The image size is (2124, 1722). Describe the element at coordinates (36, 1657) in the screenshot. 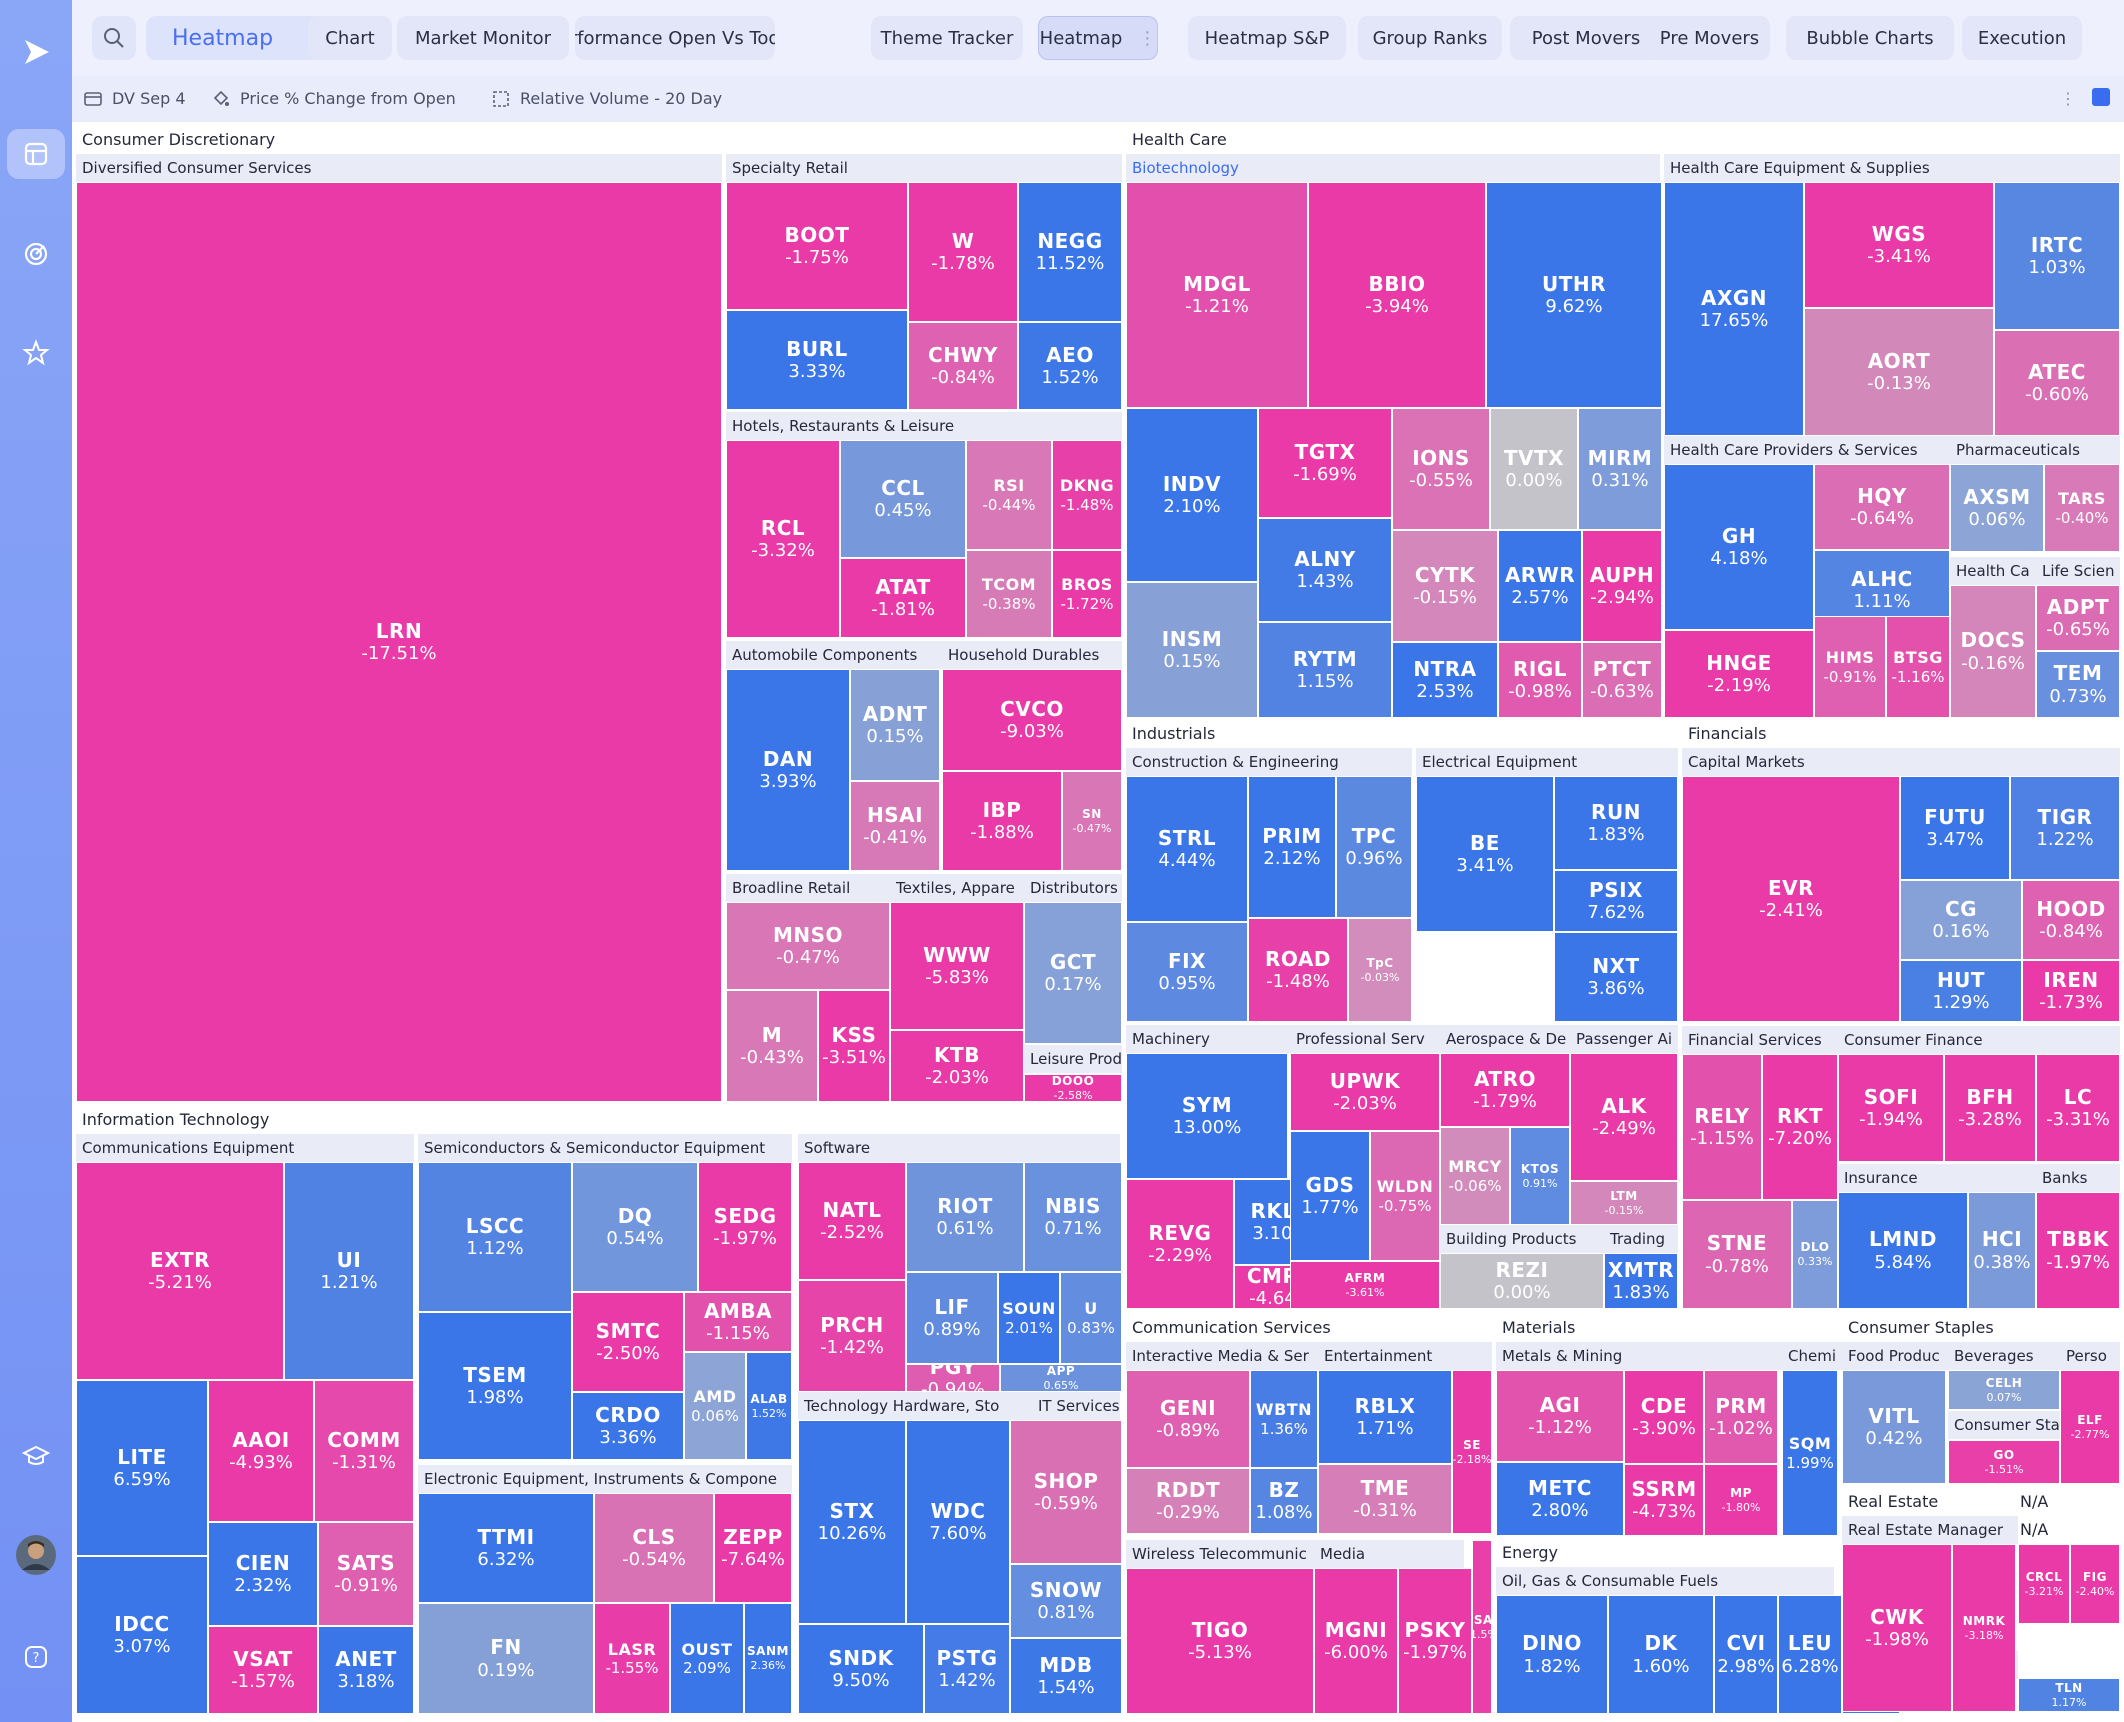

I see `help-icon: ?` at that location.